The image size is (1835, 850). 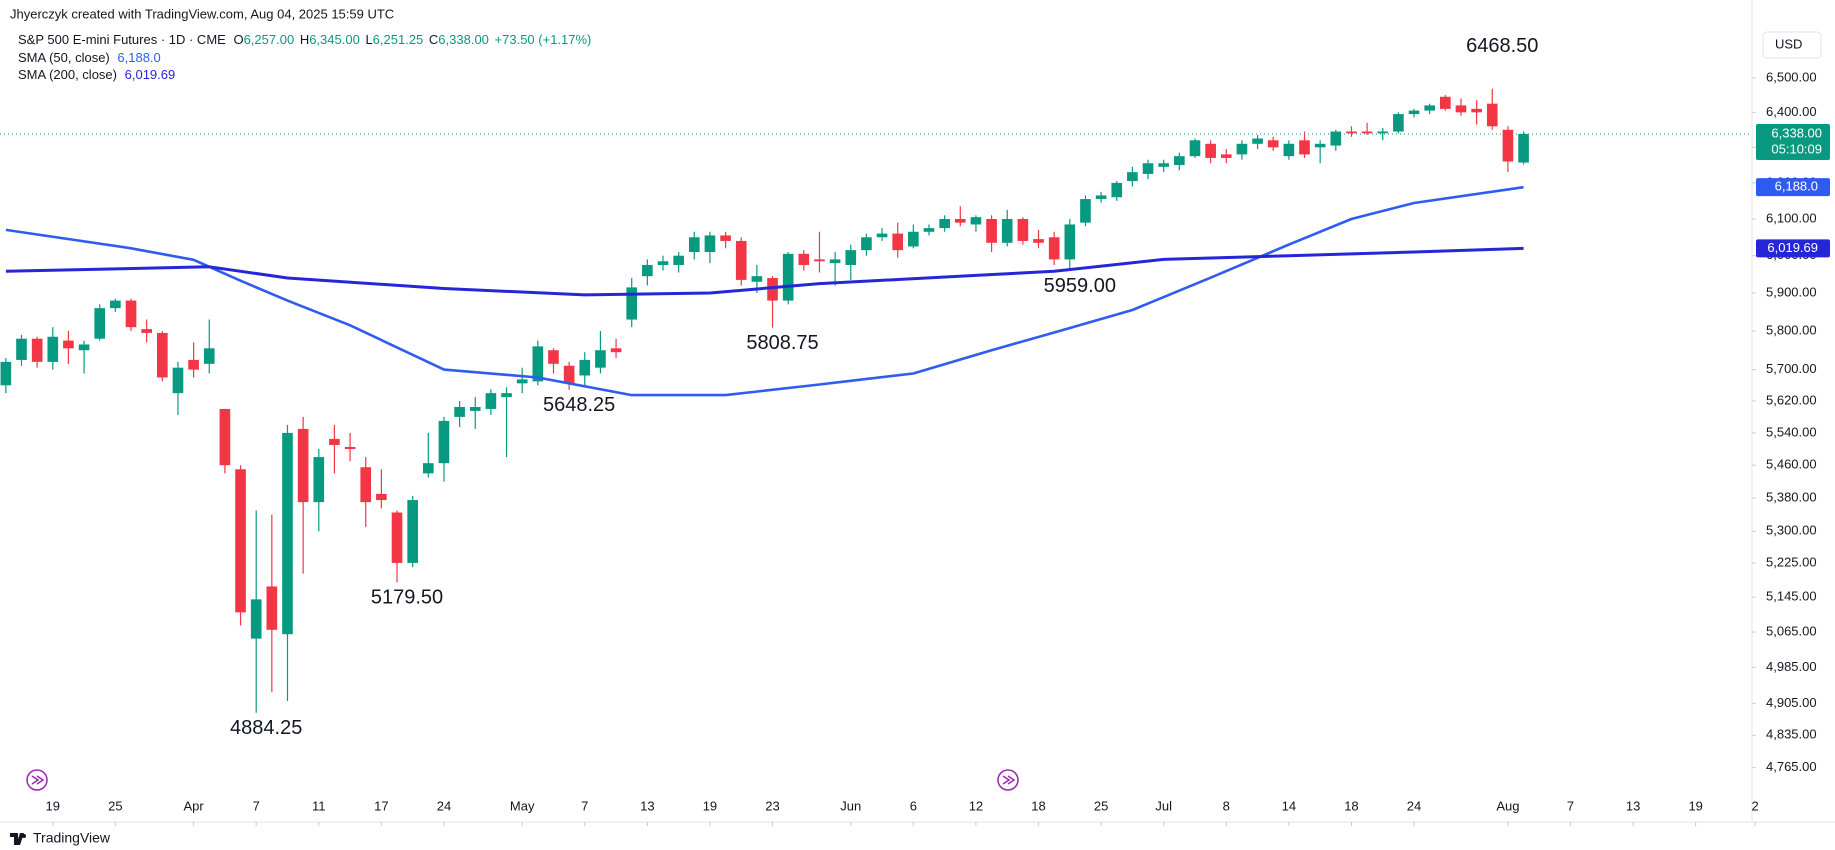 I want to click on y-tick-label: 5,700.00, so click(x=1791, y=368).